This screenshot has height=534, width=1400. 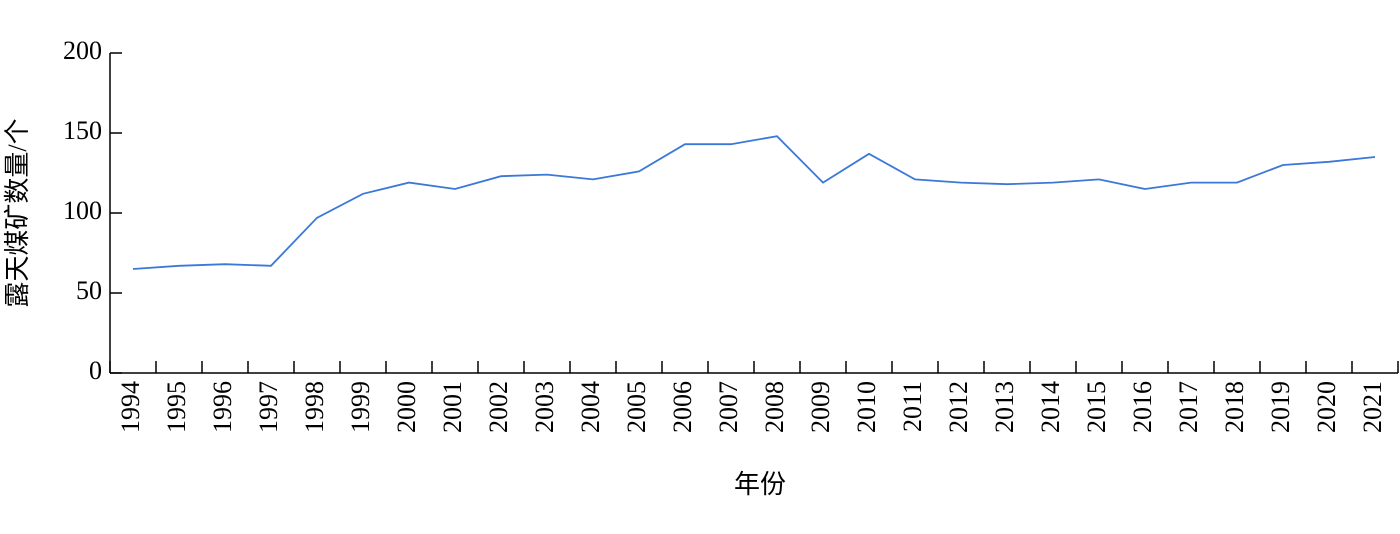 What do you see at coordinates (728, 407) in the screenshot?
I see `x-tick-label: 2007` at bounding box center [728, 407].